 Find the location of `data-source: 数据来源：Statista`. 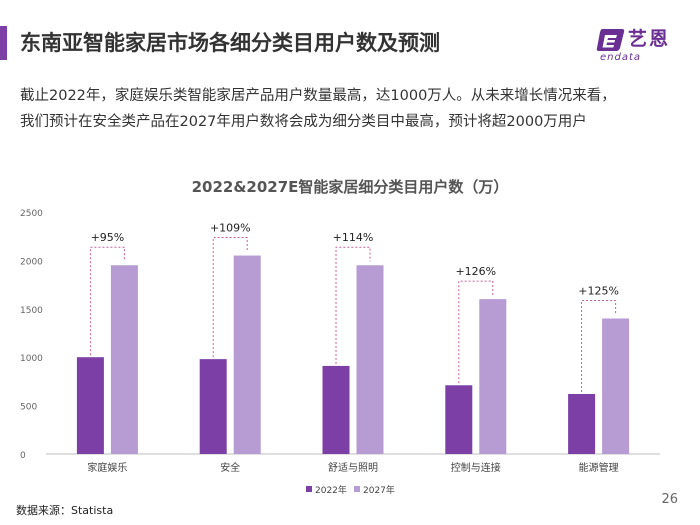

data-source: 数据来源：Statista is located at coordinates (65, 510).